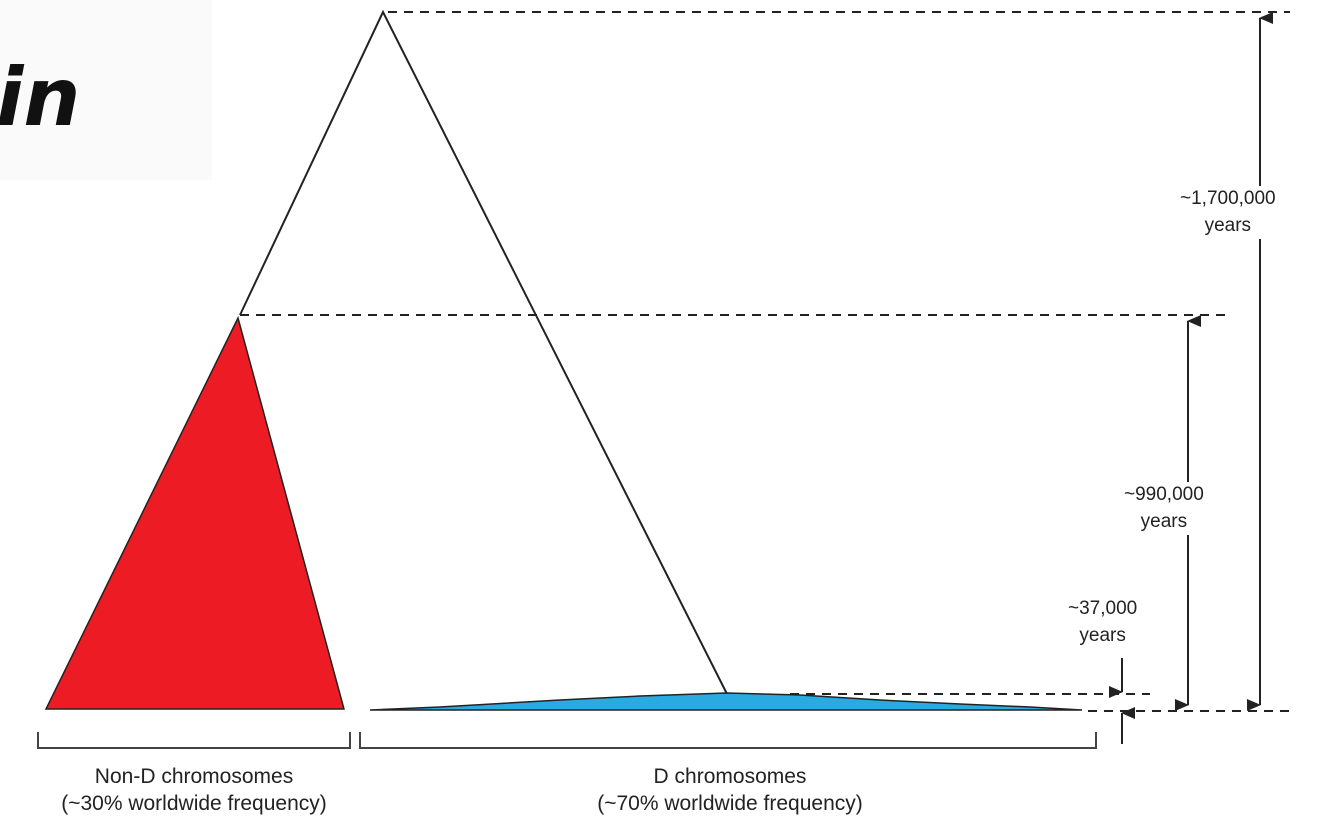  Describe the element at coordinates (194, 776) in the screenshot. I see `non-d-name: Non-D chromosomes` at that location.